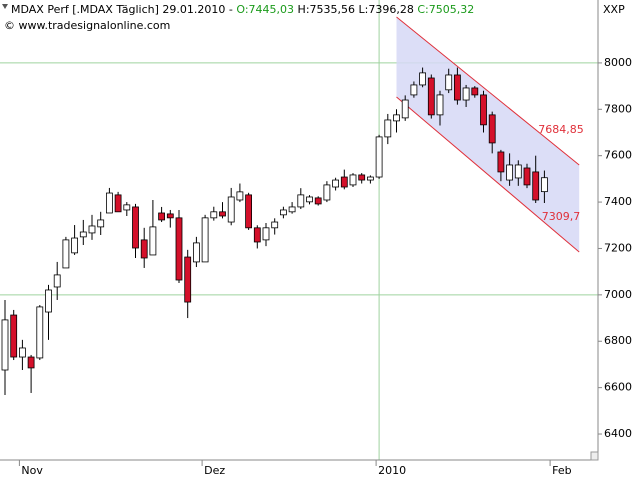  What do you see at coordinates (618, 294) in the screenshot?
I see `y-tick-label: 7000` at bounding box center [618, 294].